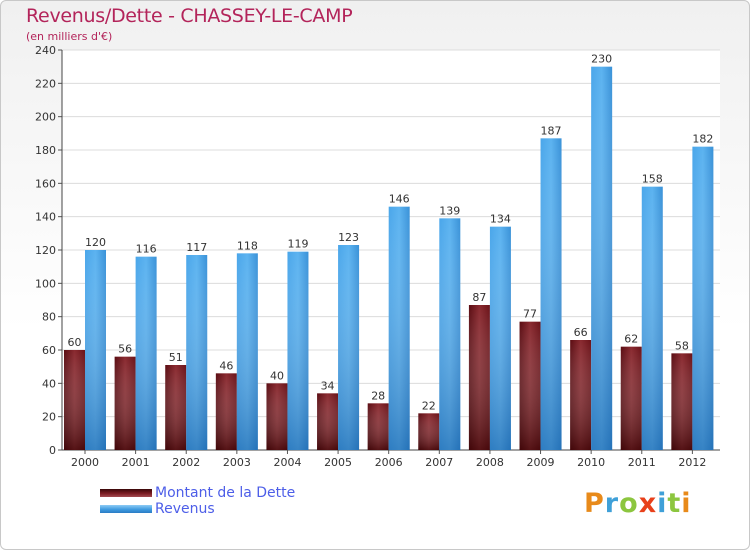 The width and height of the screenshot is (750, 550). Describe the element at coordinates (642, 462) in the screenshot. I see `x-tick-label: 2011` at that location.